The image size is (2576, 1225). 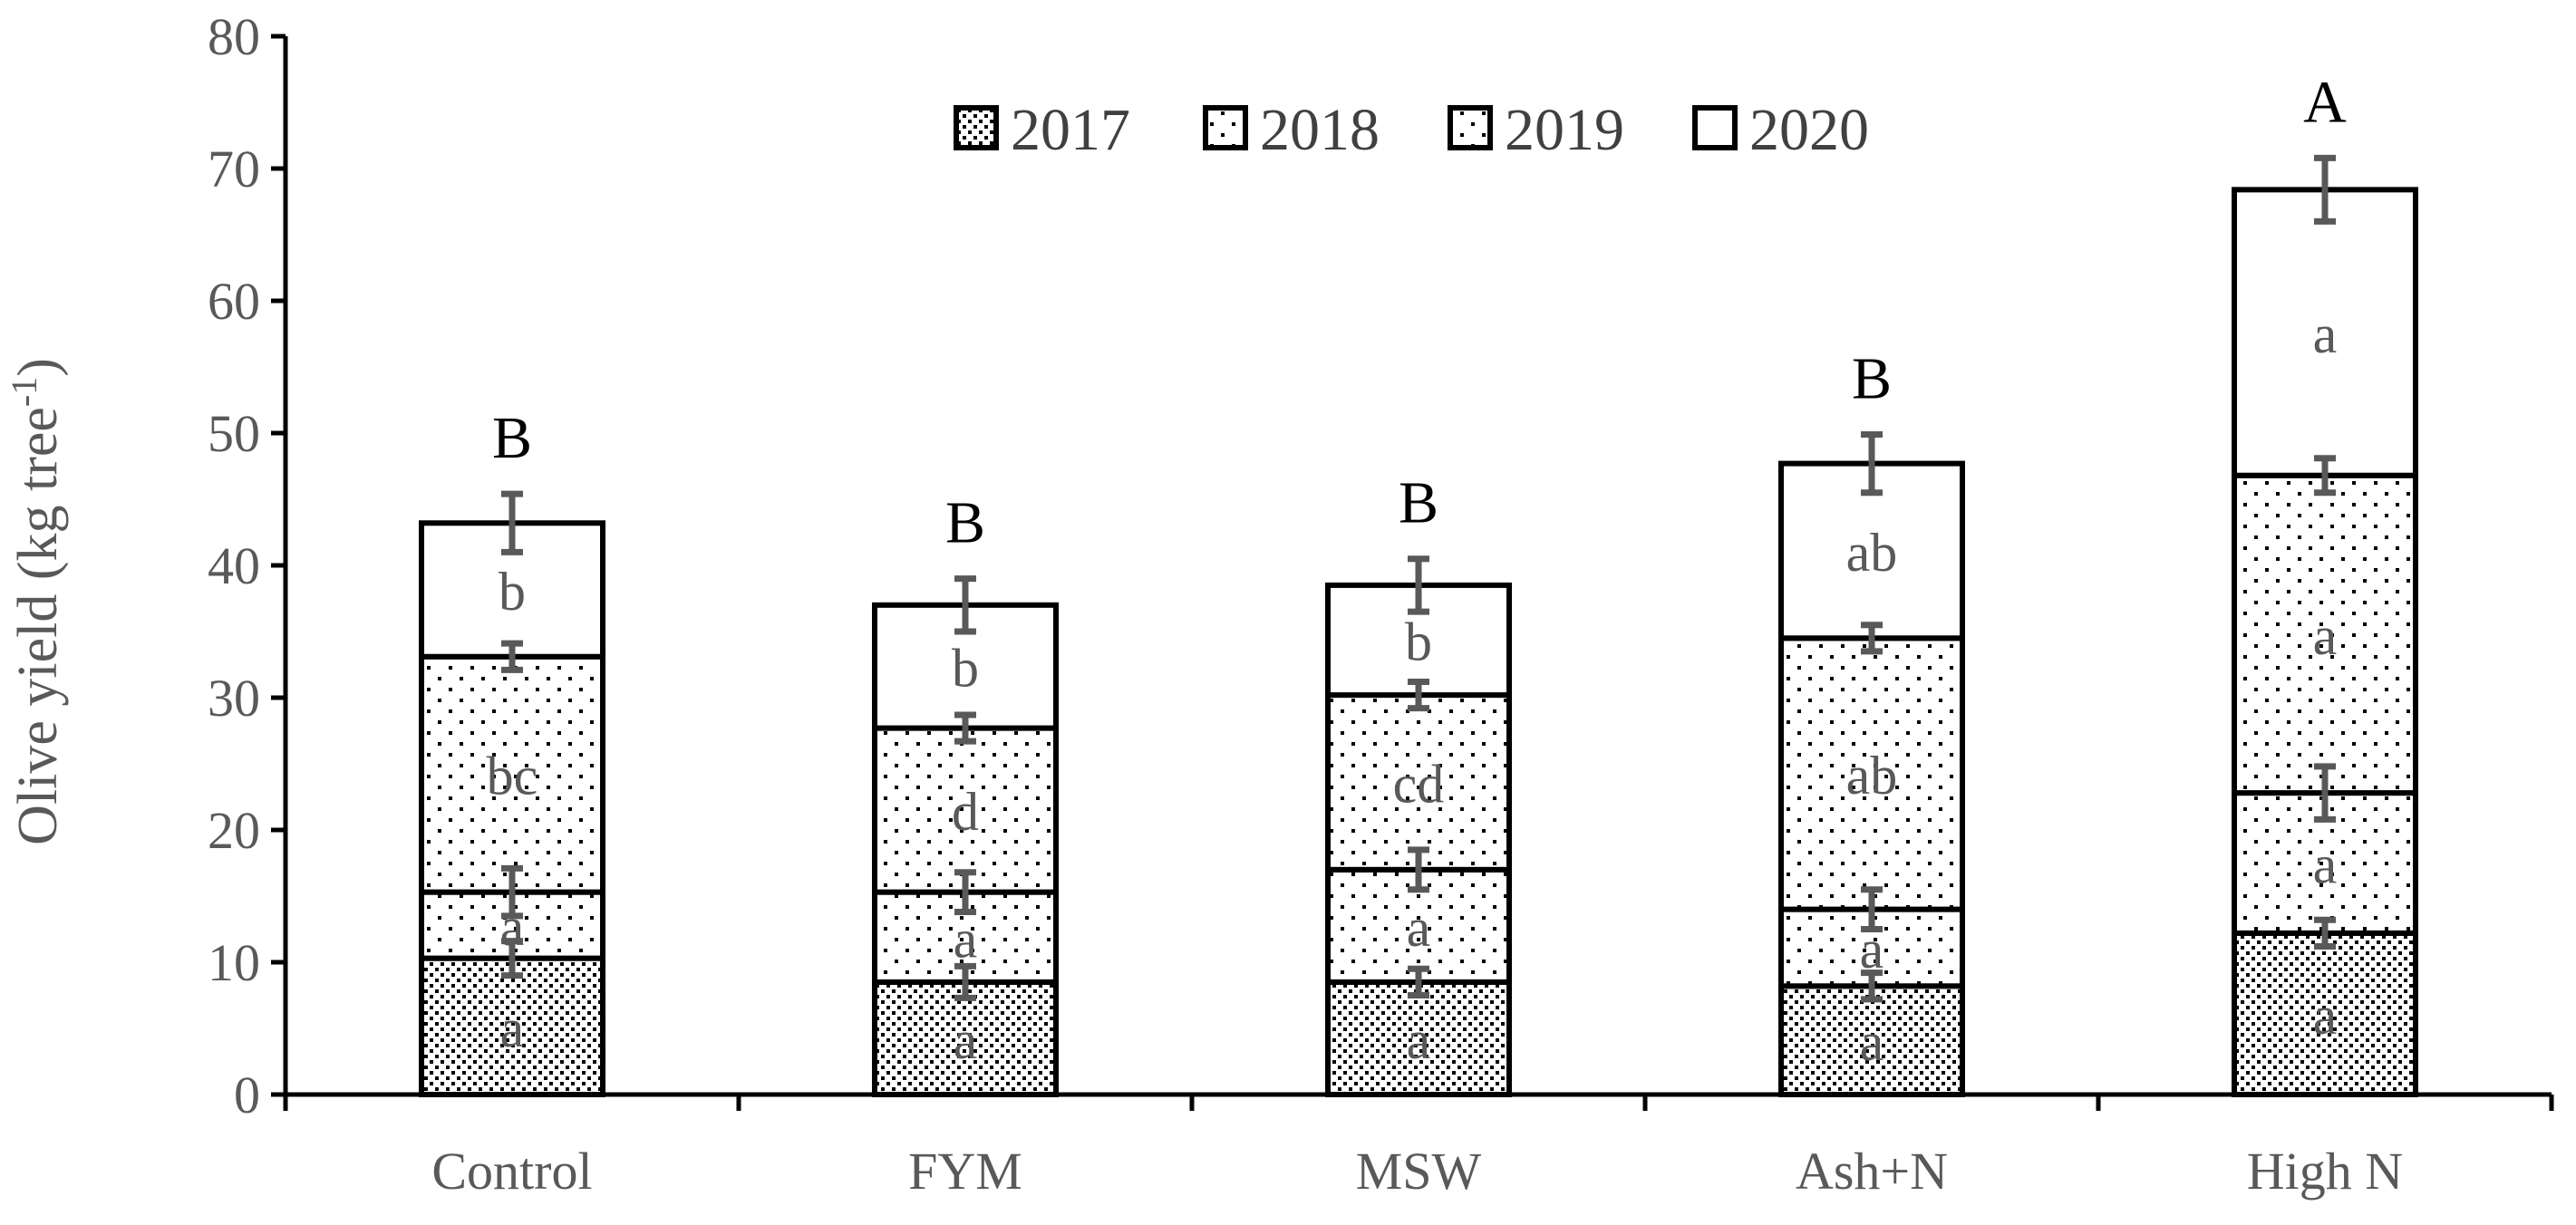 I want to click on segment-label: bc, so click(x=512, y=776).